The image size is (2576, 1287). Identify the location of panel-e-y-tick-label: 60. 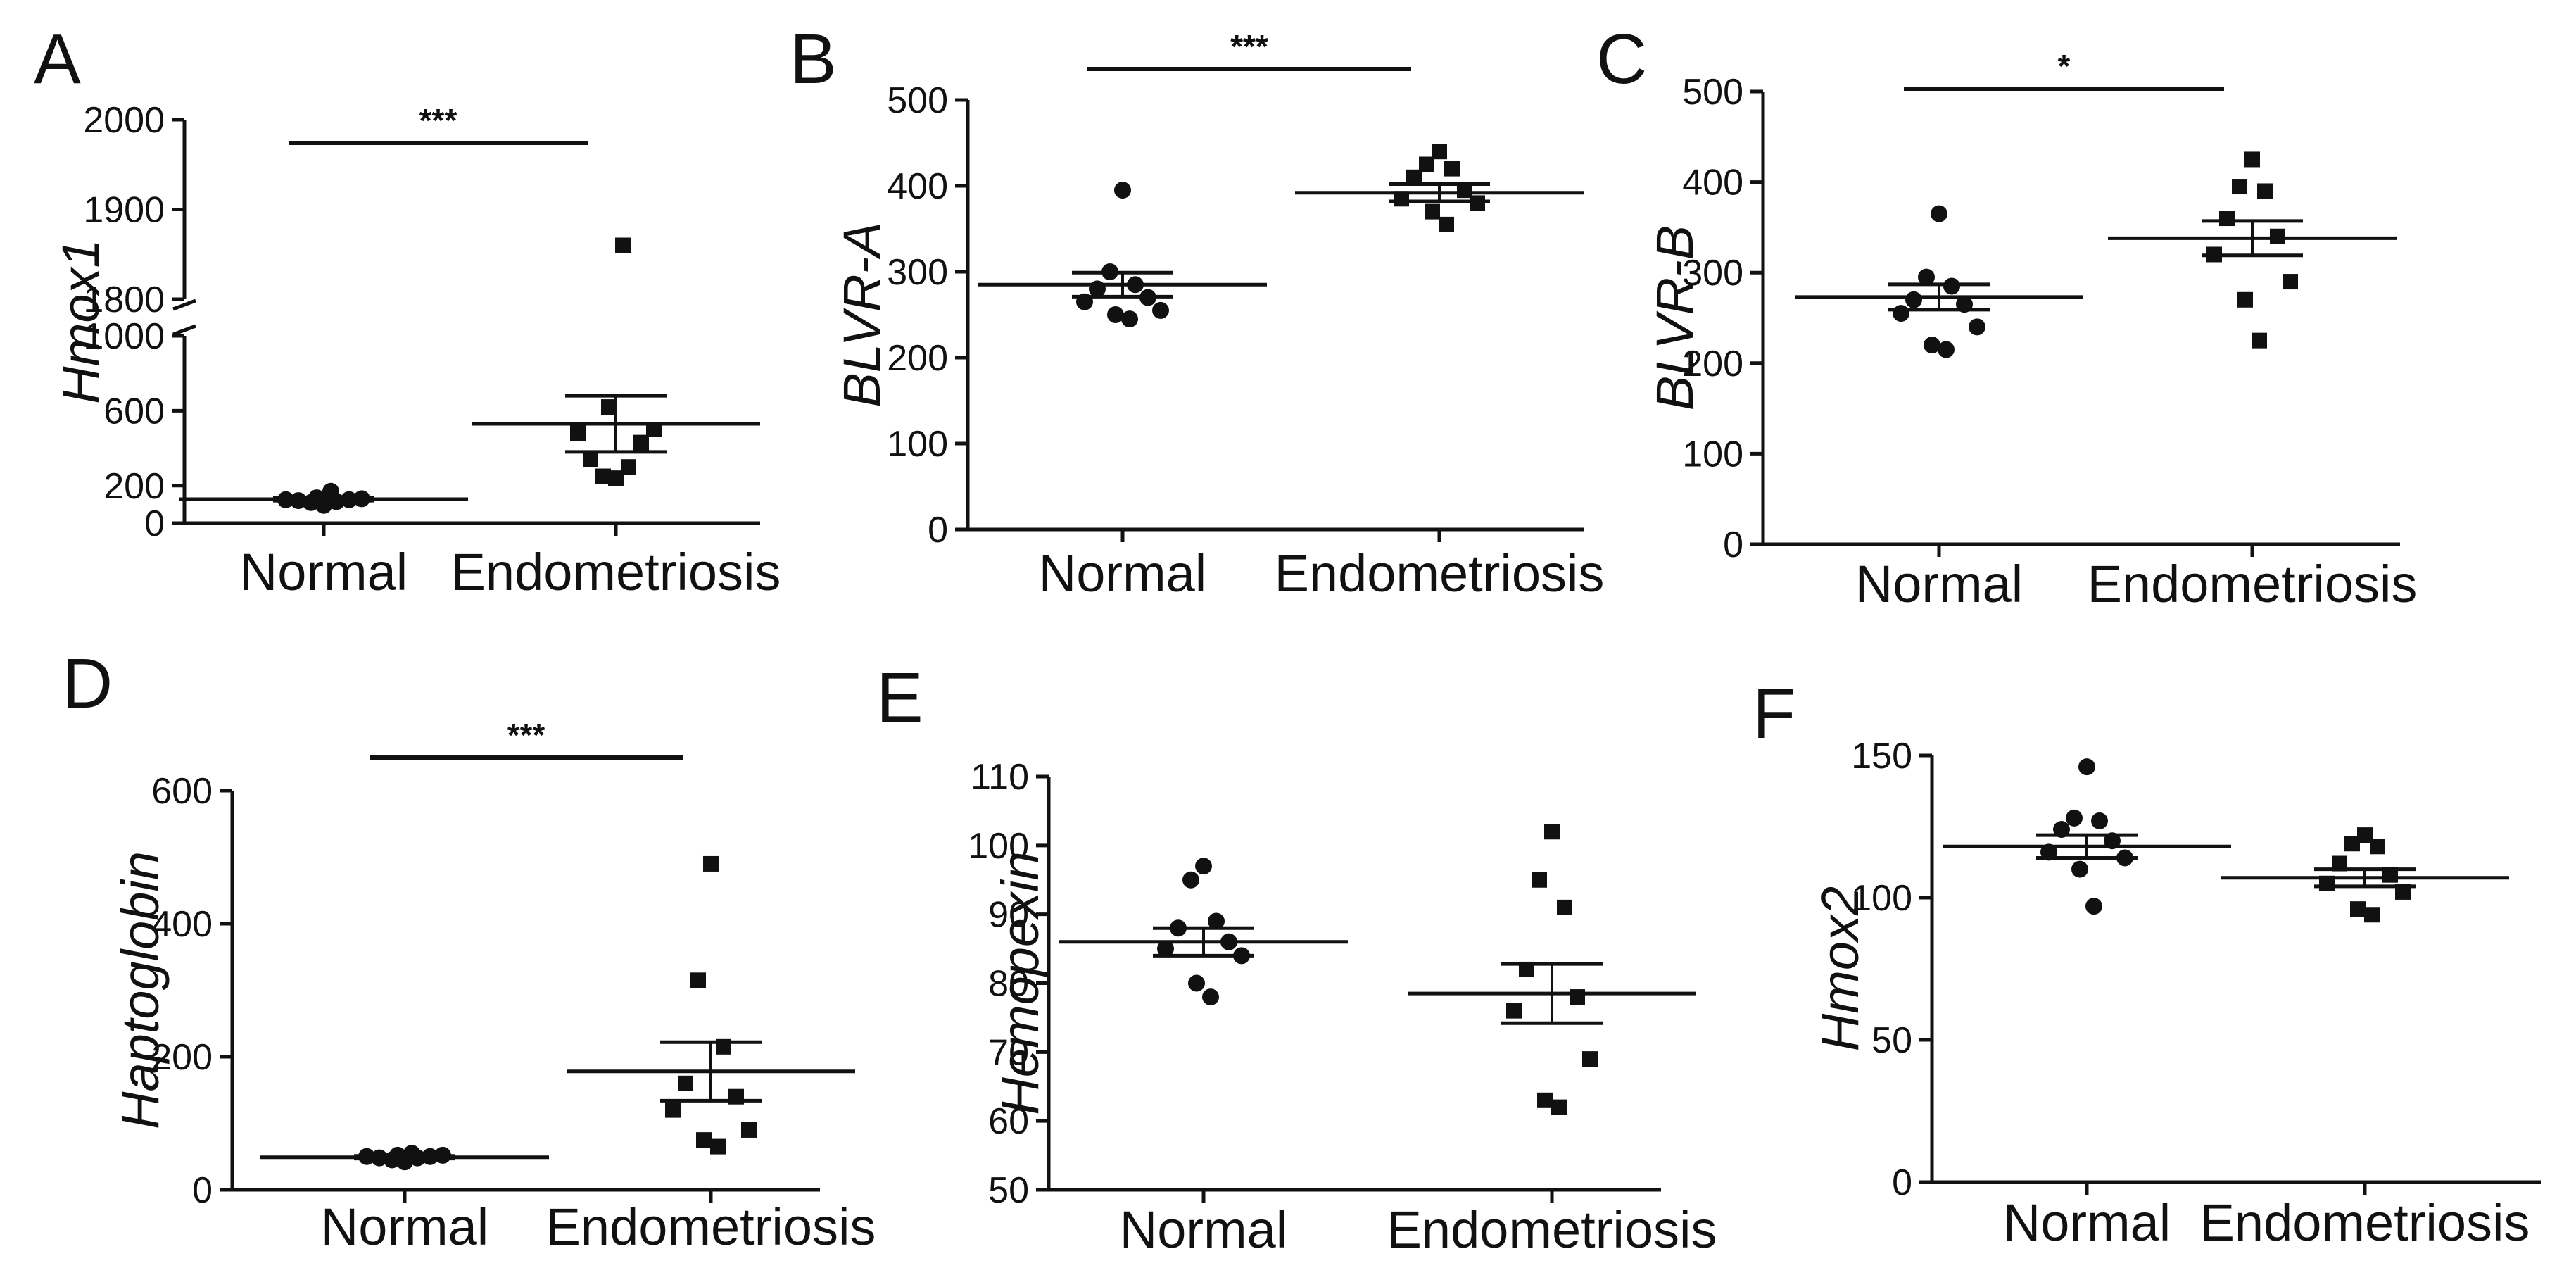
(1008, 1121).